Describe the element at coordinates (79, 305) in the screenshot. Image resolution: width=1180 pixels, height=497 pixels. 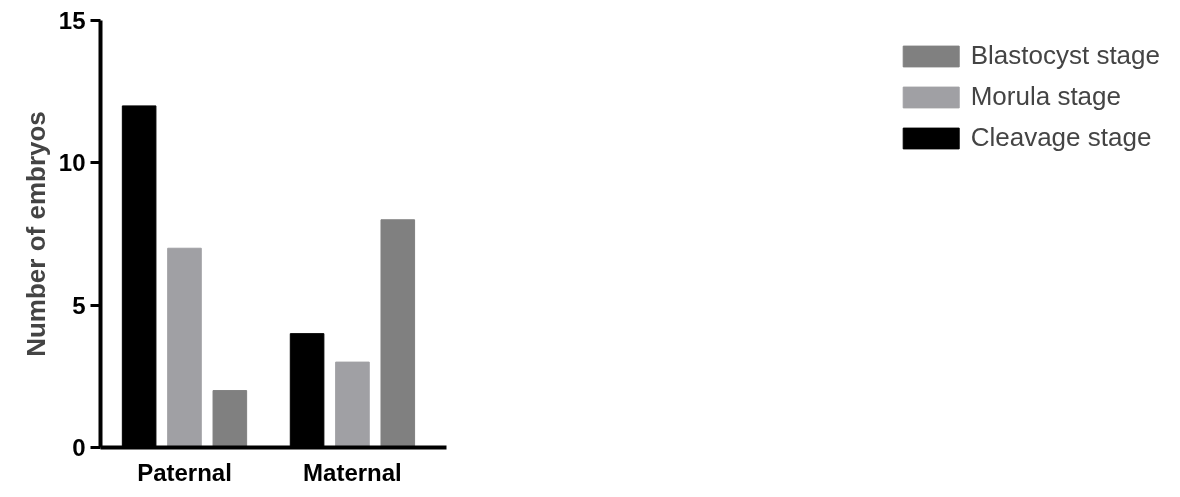
I see `y-tick-label: 5` at that location.